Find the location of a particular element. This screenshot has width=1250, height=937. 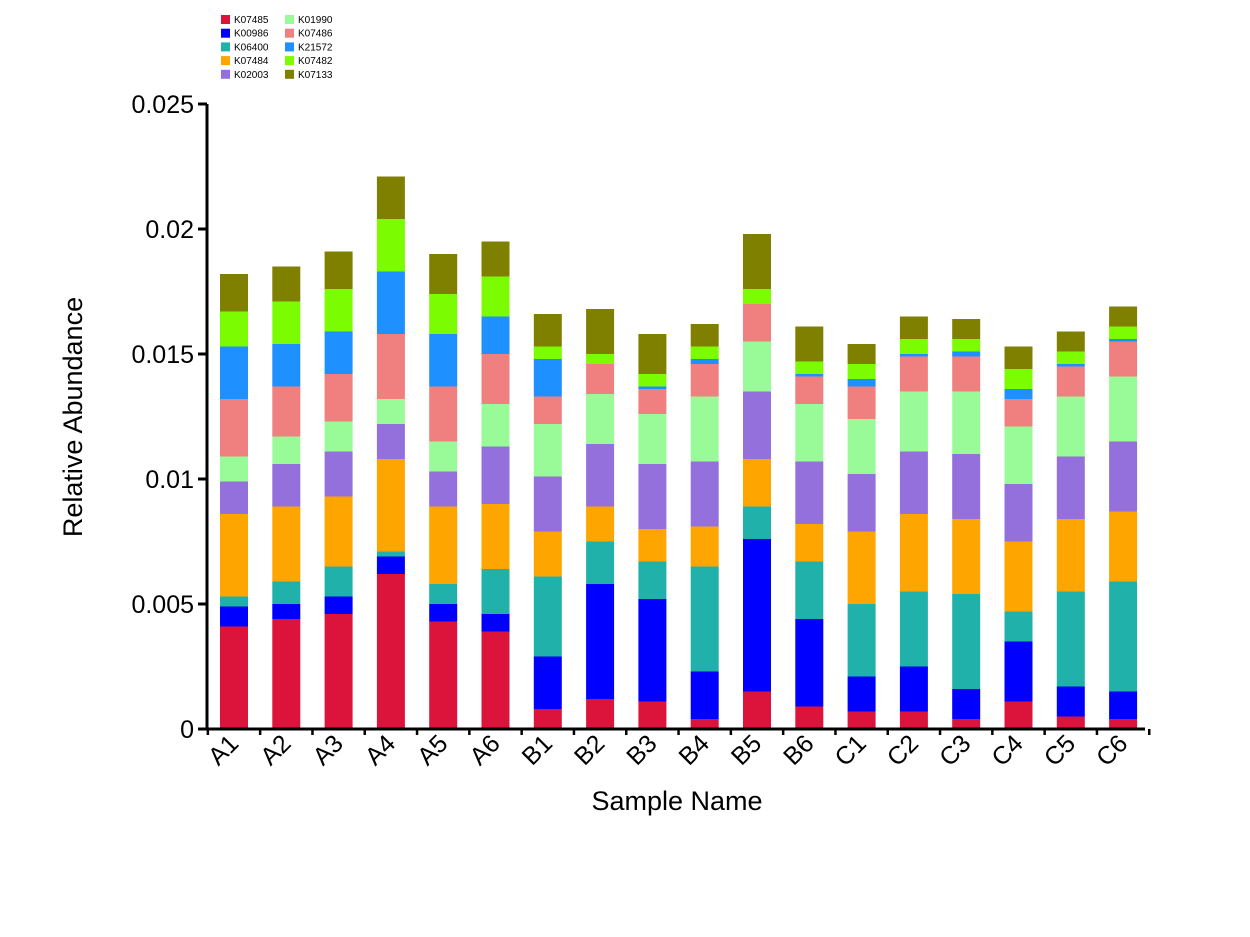

bar-segment-C3-K21572 is located at coordinates (966, 354).